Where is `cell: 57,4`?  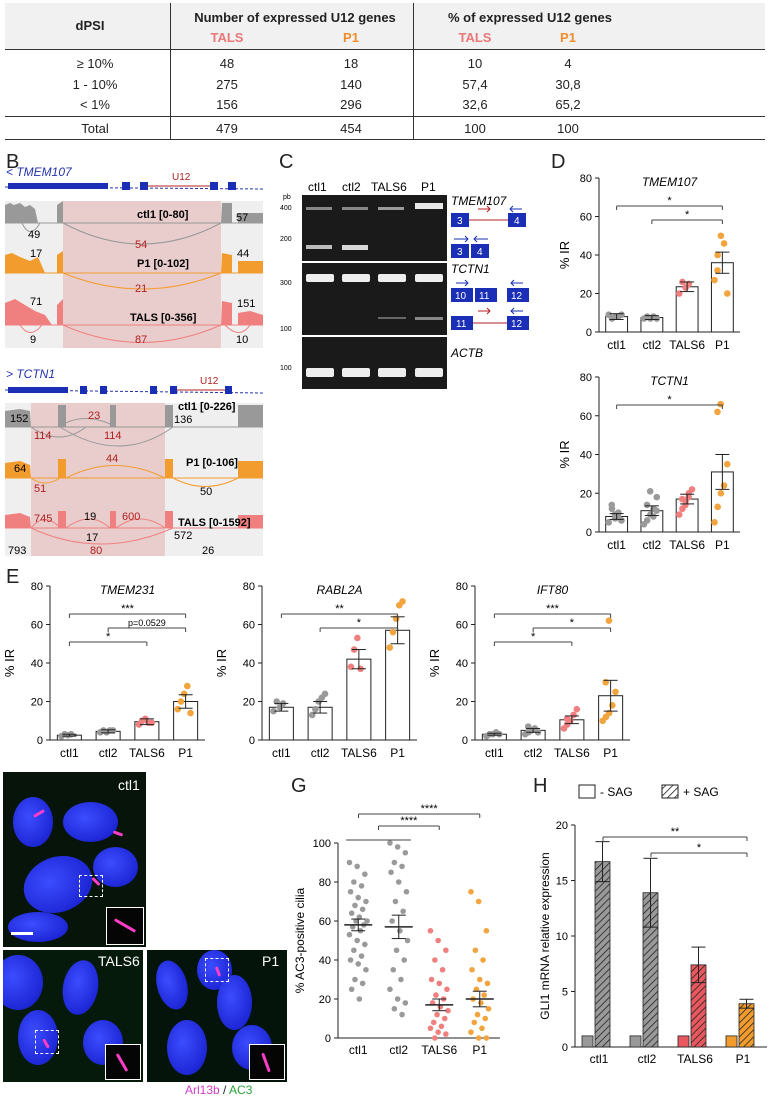
cell: 57,4 is located at coordinates (475, 84).